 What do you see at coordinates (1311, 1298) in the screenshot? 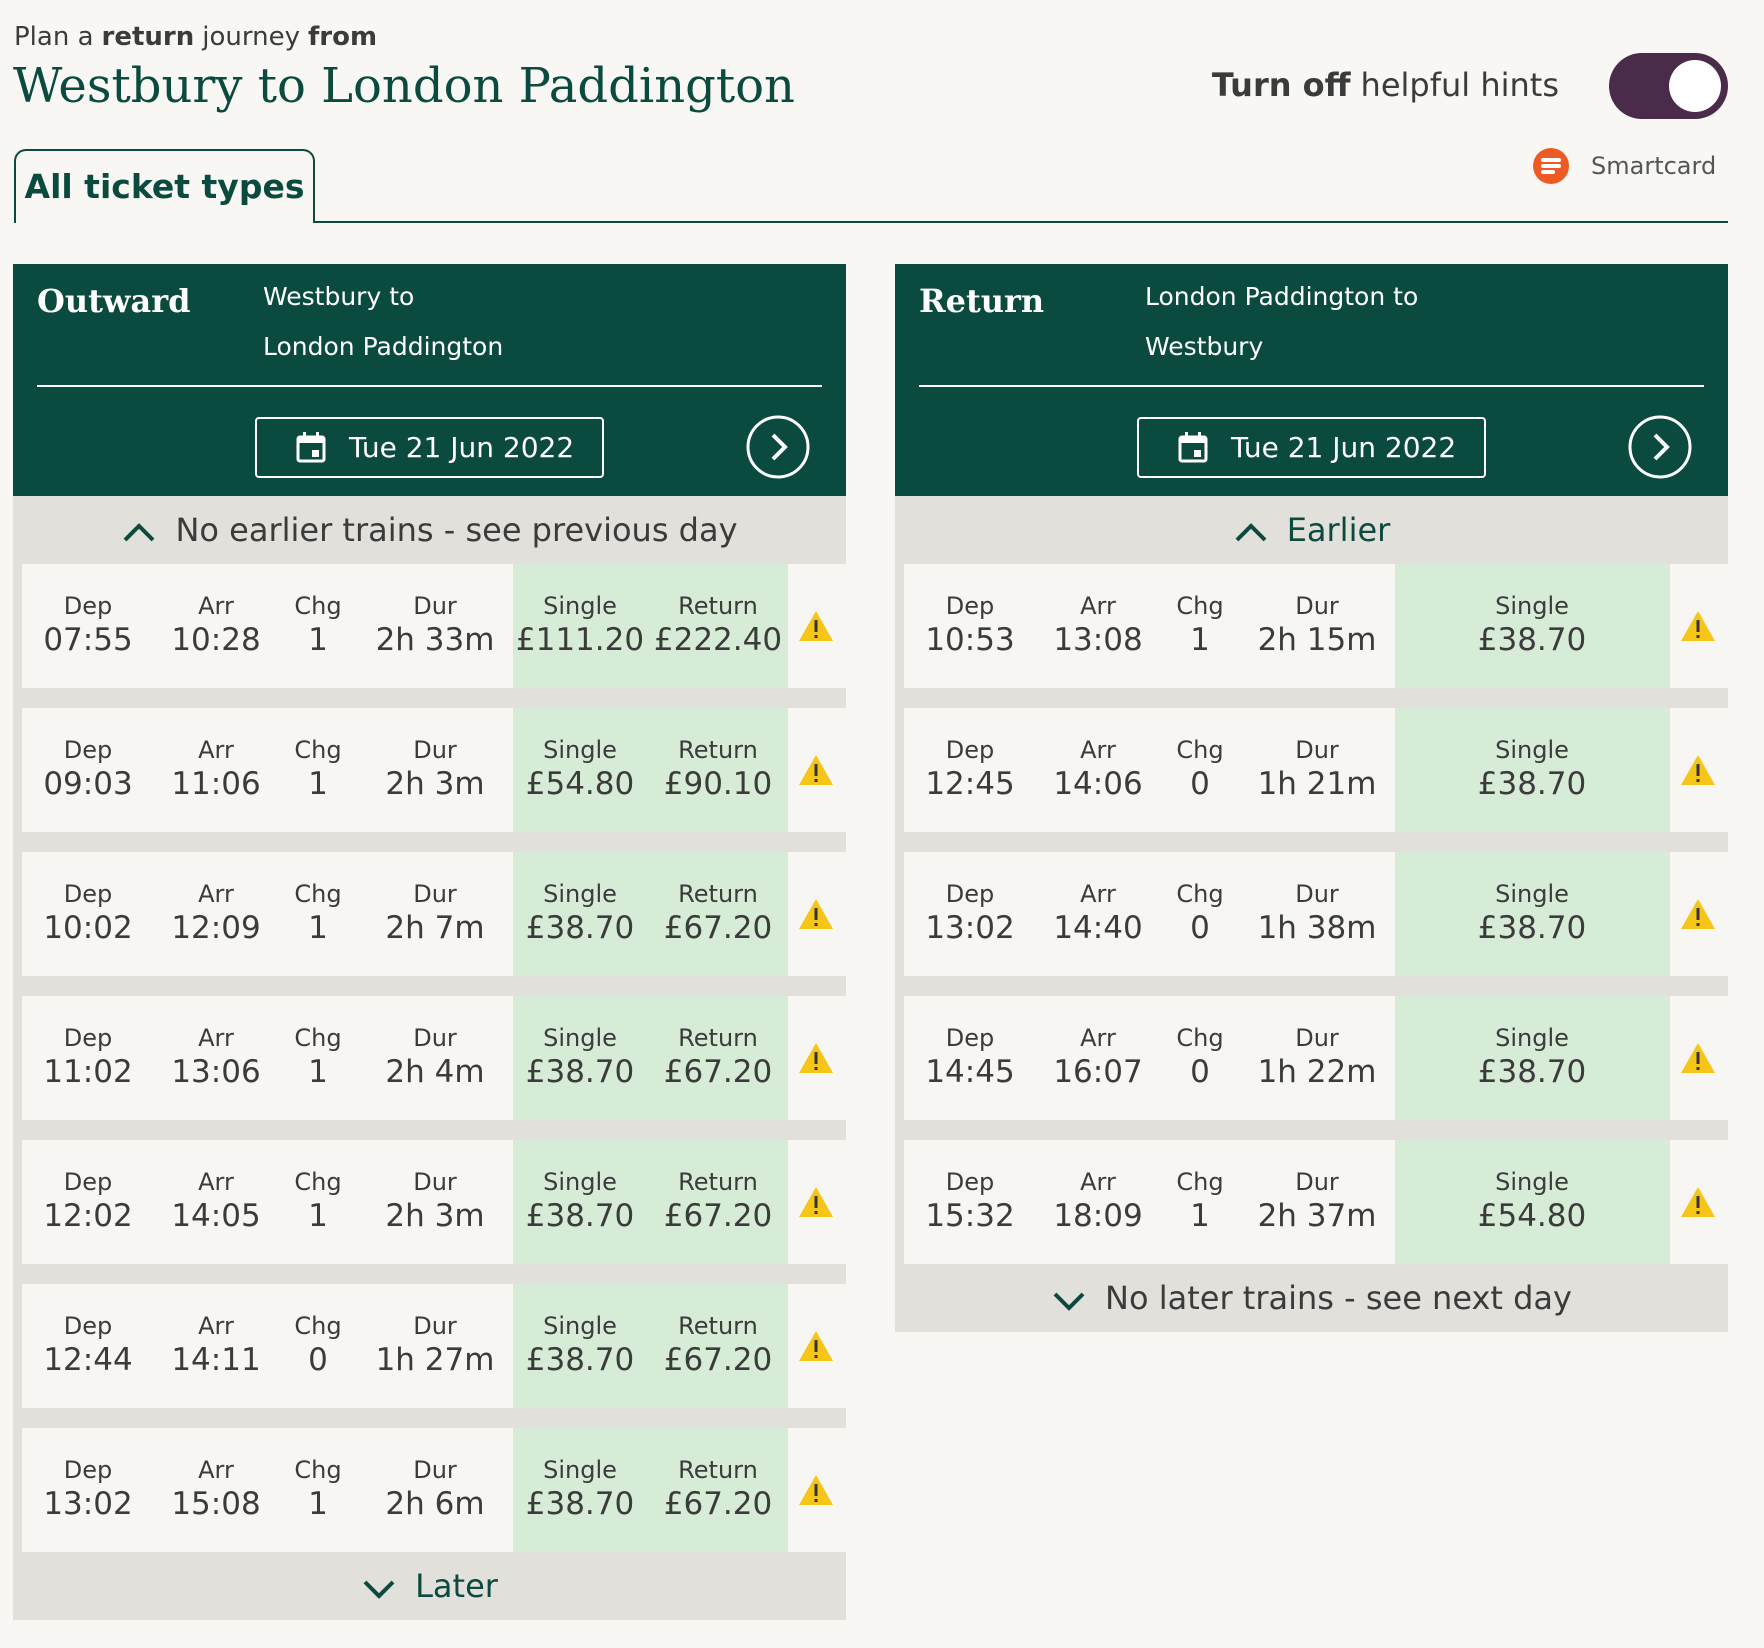
I see `later-bar: No later trains - see next day` at bounding box center [1311, 1298].